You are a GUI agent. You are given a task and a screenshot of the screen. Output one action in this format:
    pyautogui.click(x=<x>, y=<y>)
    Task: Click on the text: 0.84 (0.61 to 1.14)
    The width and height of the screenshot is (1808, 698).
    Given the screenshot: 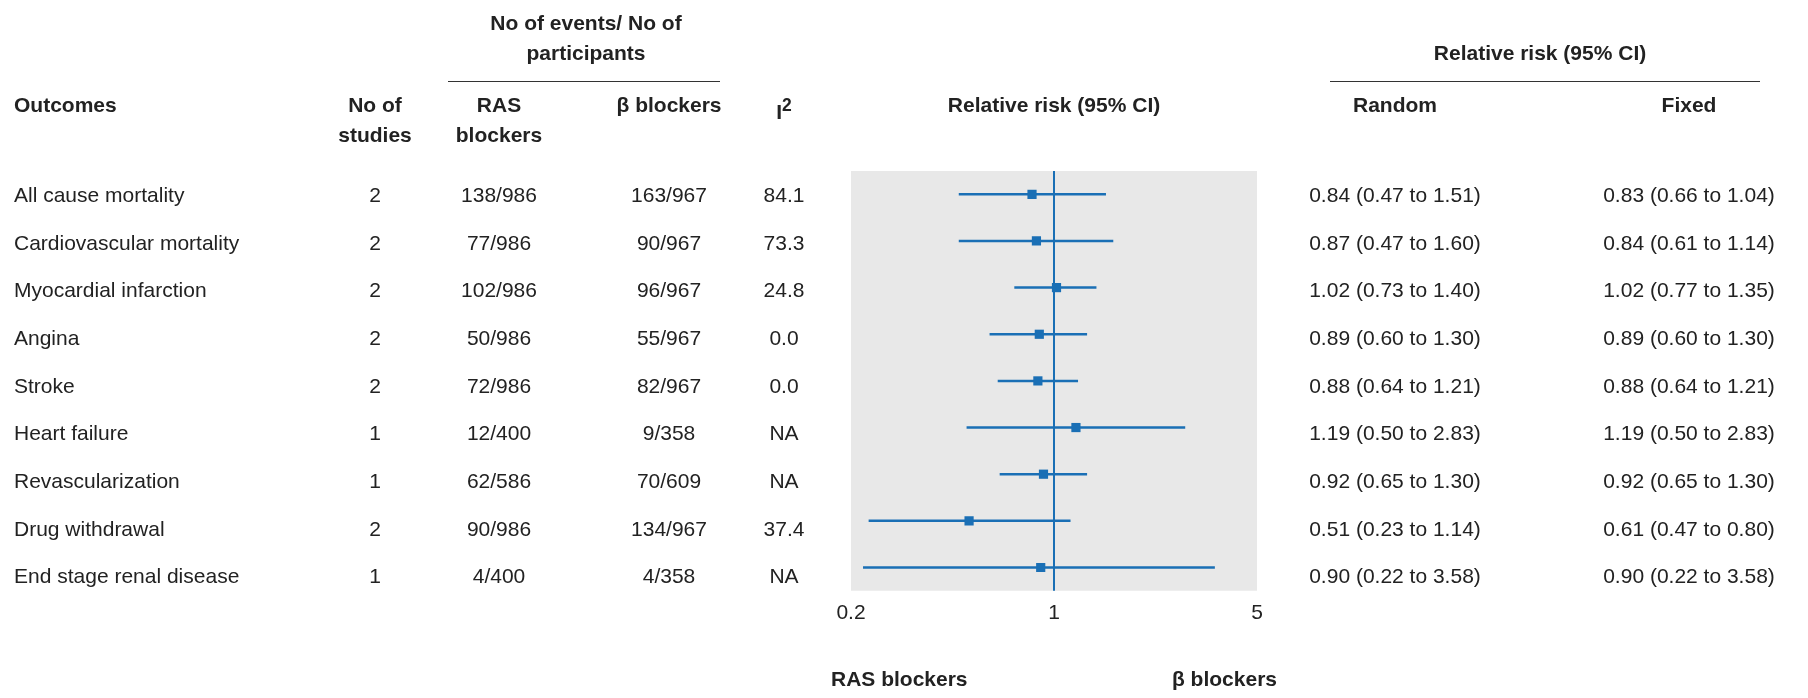 What is the action you would take?
    pyautogui.click(x=1689, y=242)
    